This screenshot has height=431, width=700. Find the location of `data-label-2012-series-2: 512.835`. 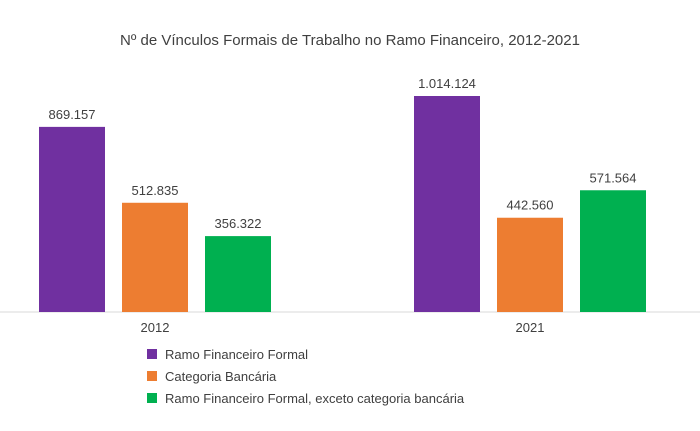

data-label-2012-series-2: 512.835 is located at coordinates (155, 190).